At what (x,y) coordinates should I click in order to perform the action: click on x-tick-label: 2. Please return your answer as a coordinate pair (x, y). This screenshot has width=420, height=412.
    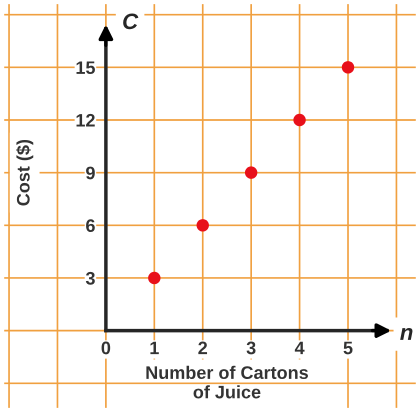
    Looking at the image, I should click on (203, 348).